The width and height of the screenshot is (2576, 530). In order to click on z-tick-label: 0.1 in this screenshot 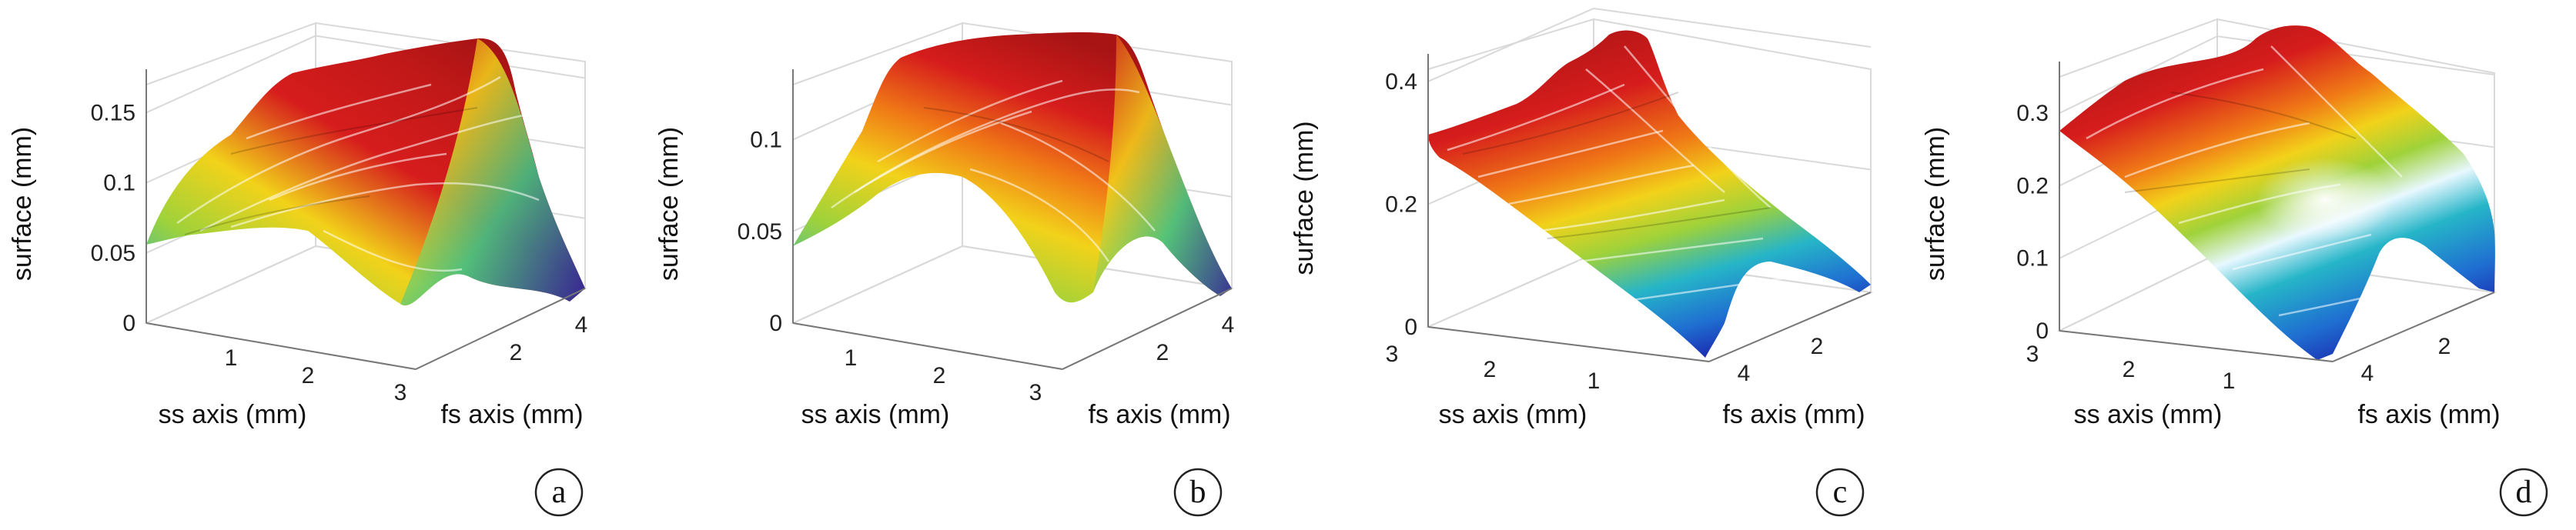, I will do `click(2033, 259)`.